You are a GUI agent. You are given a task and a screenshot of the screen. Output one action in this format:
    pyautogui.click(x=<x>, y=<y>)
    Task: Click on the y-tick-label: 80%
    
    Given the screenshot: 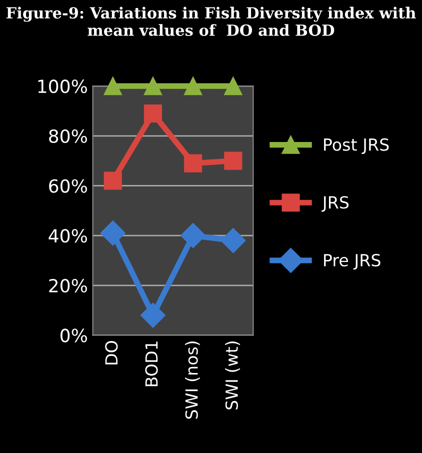 What is the action you would take?
    pyautogui.click(x=68, y=136)
    